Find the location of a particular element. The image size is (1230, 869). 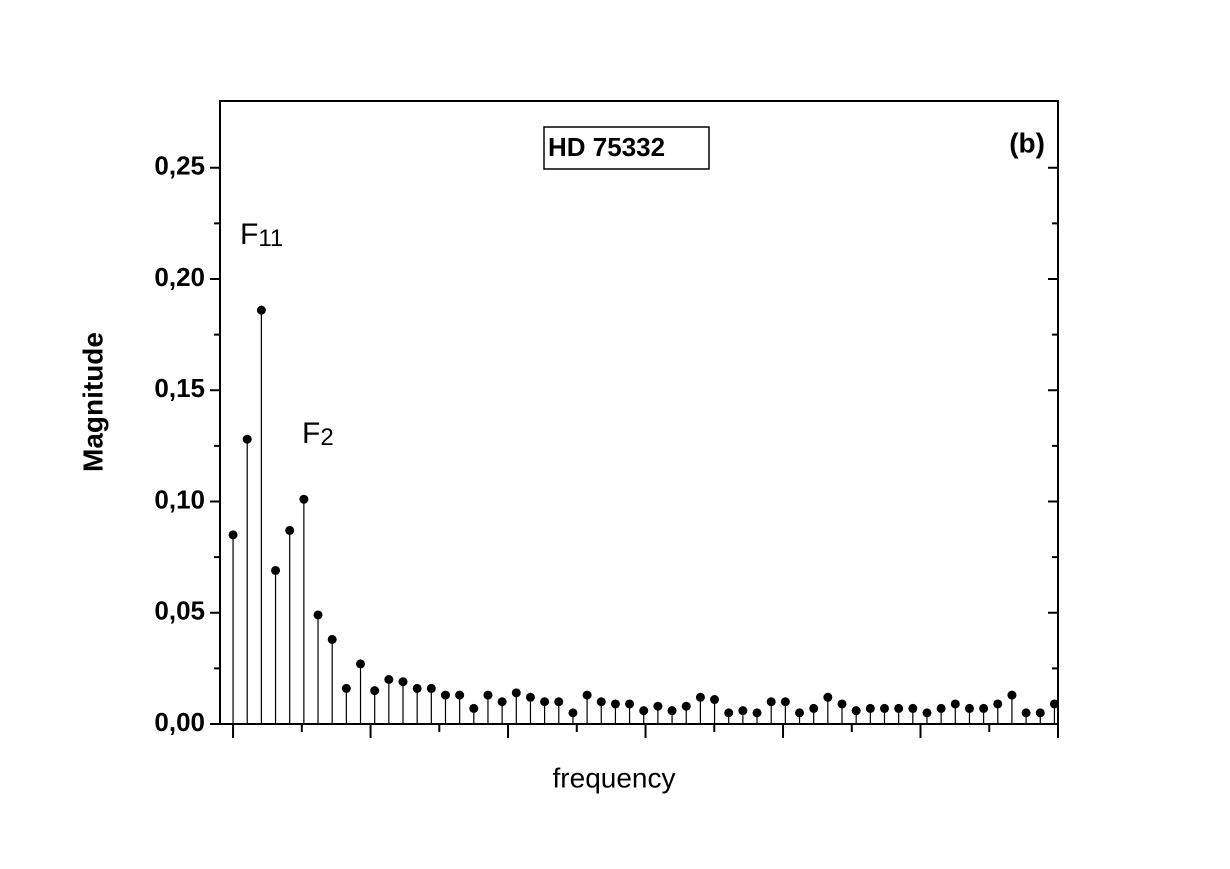

chart-title: HD 75332 is located at coordinates (606, 147).